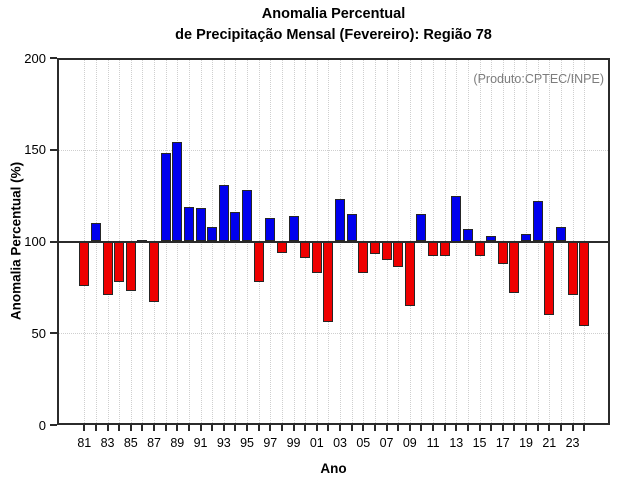 The width and height of the screenshot is (640, 500). Describe the element at coordinates (84, 443) in the screenshot. I see `x-tick-label-81: 81` at that location.